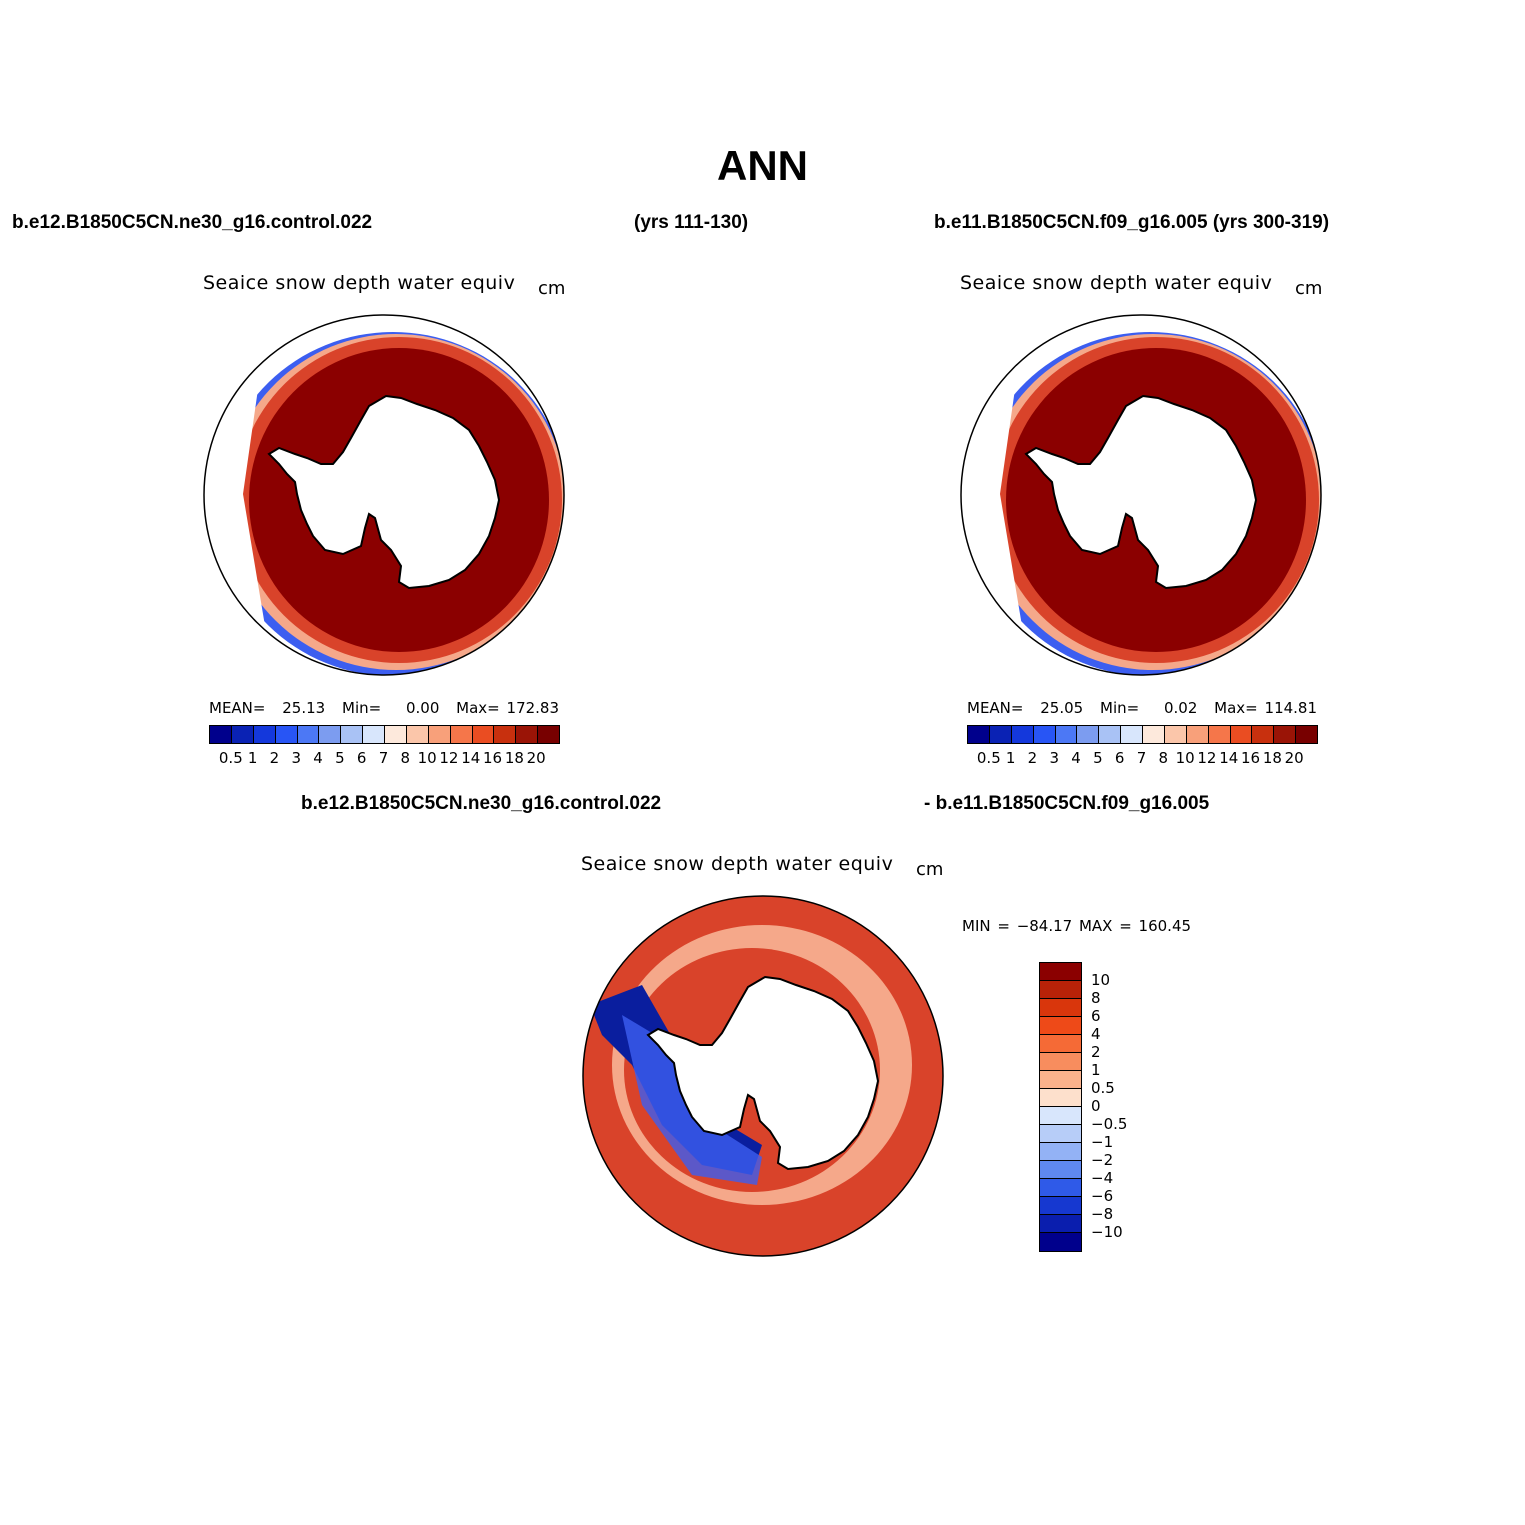 This screenshot has height=1525, width=1525. What do you see at coordinates (1142, 708) in the screenshot?
I see `panel2-stats: MEAN= 25.05 Min= 0.02 Max= 114.81` at bounding box center [1142, 708].